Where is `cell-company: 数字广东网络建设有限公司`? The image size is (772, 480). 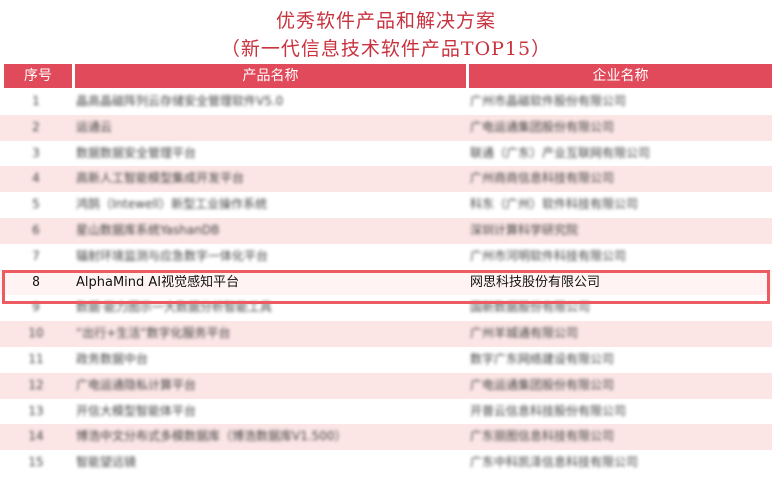
cell-company: 数字广东网络建设有限公司 is located at coordinates (542, 358).